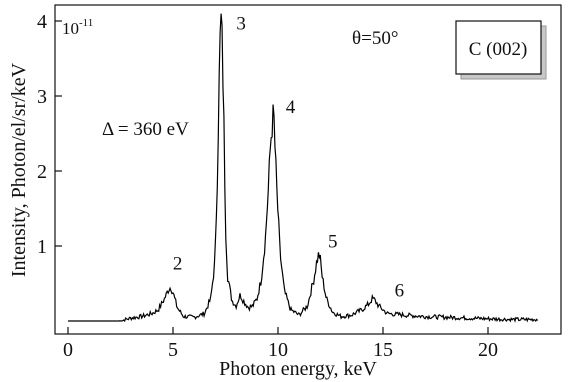 The height and width of the screenshot is (382, 576). Describe the element at coordinates (178, 263) in the screenshot. I see `peak-label-2: 2` at that location.